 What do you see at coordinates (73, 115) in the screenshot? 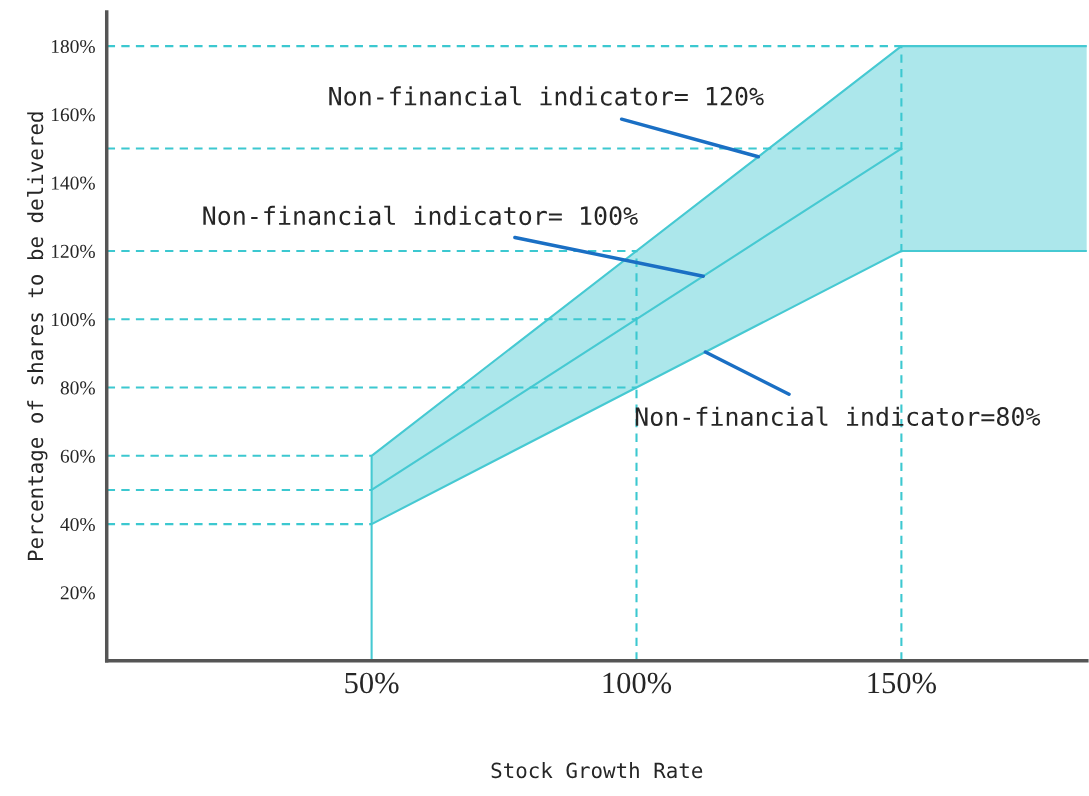
I see `y-tick-label: 160%` at bounding box center [73, 115].